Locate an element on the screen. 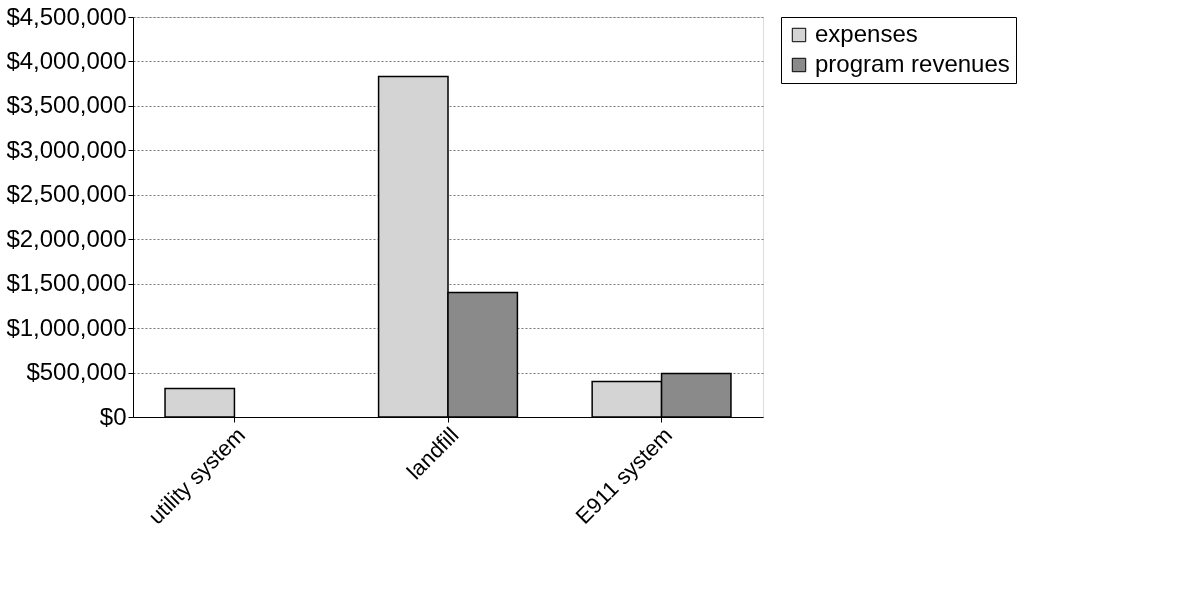 Image resolution: width=1195 pixels, height=611 pixels. y-tick-label: $2,500,000 is located at coordinates (66, 194).